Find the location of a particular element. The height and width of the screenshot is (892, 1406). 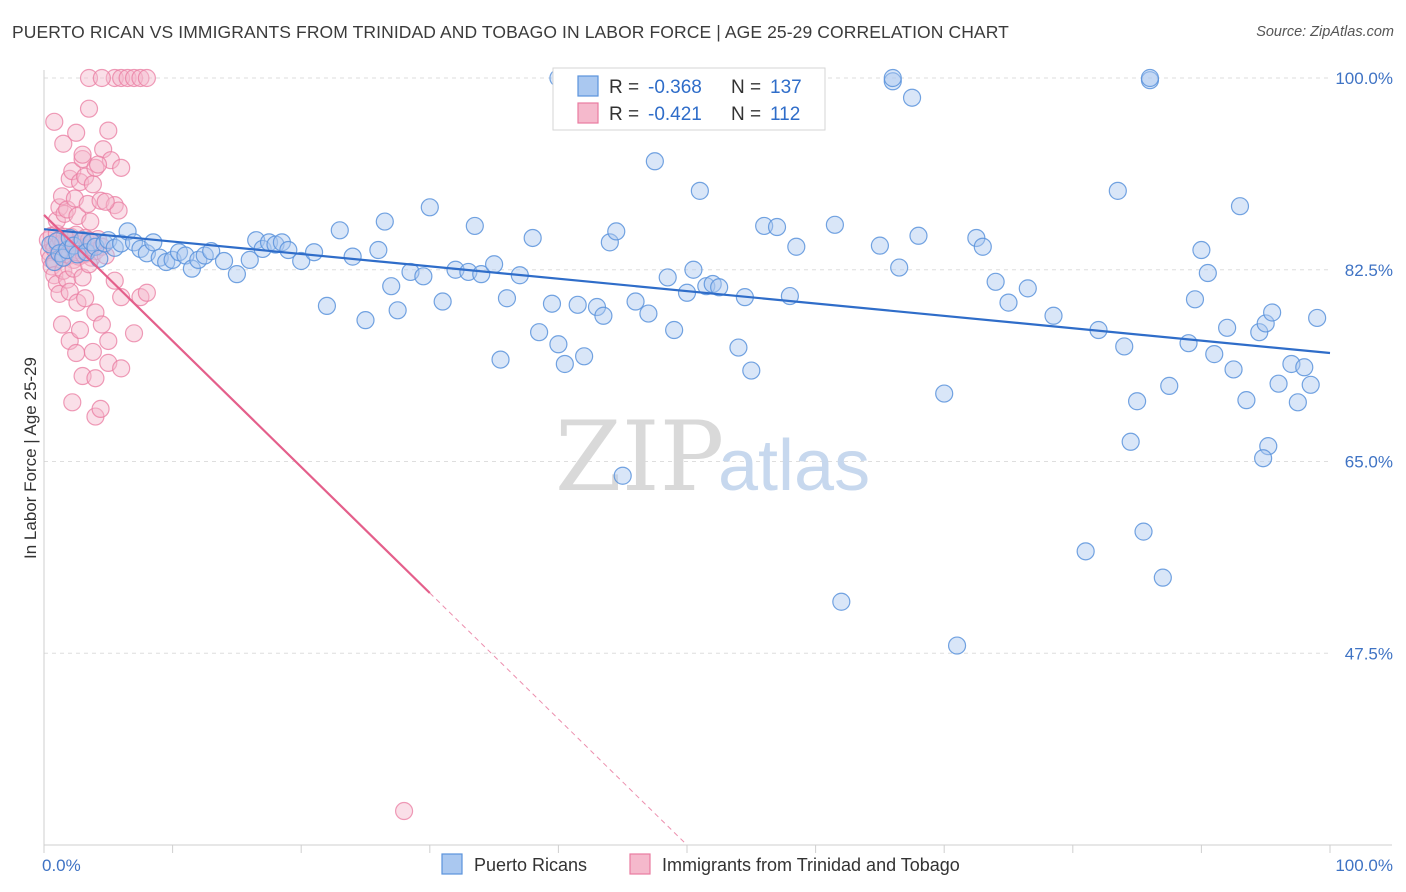

y-tick-label-3: 47.5% is located at coordinates (1369, 653).